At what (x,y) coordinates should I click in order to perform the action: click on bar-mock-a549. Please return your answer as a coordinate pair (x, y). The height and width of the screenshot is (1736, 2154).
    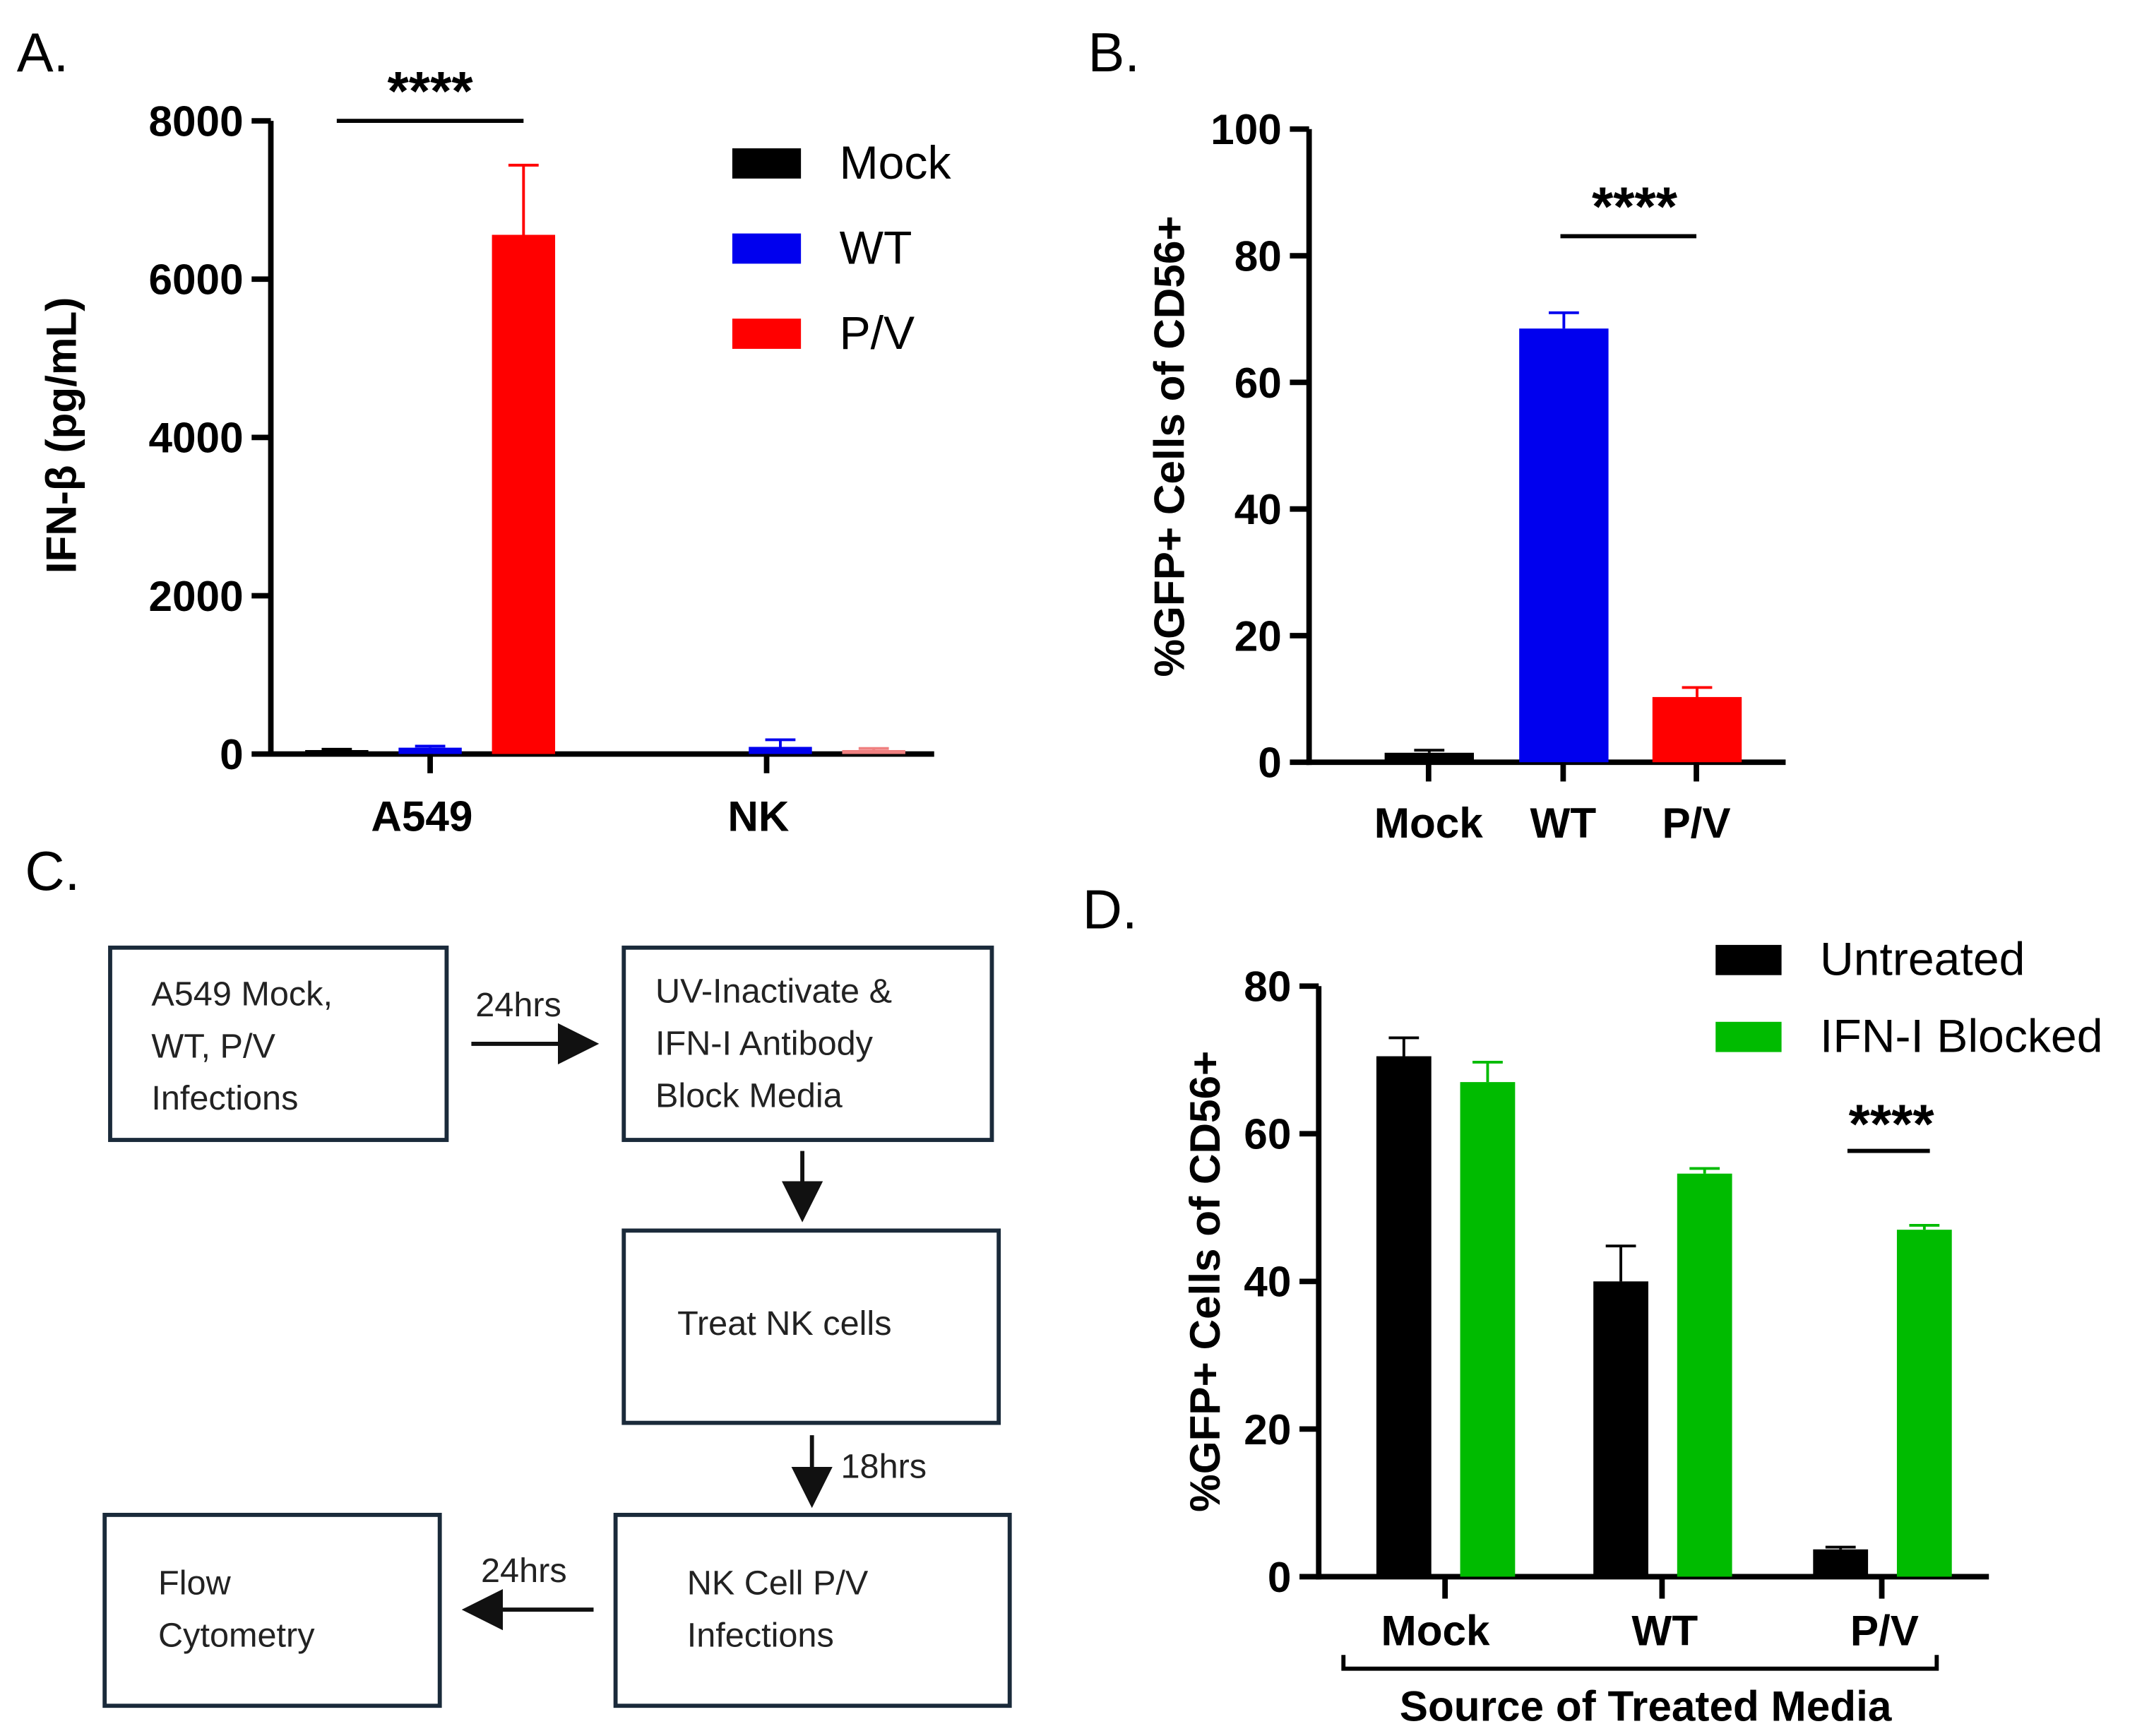
    Looking at the image, I should click on (337, 752).